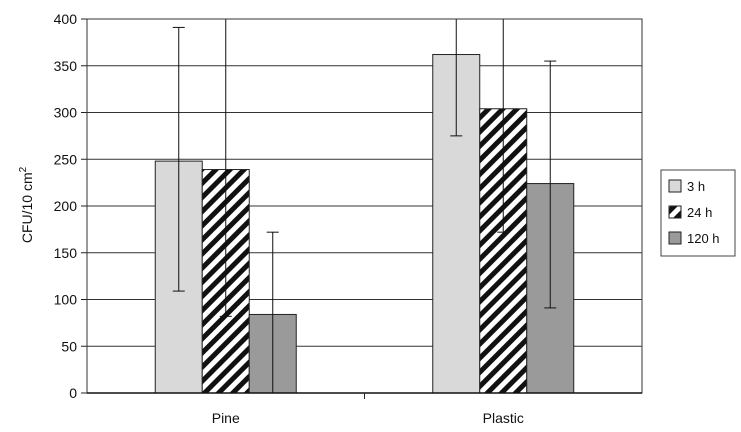 This screenshot has width=741, height=432. Describe the element at coordinates (69, 346) in the screenshot. I see `y-tick-label-50: 50` at that location.